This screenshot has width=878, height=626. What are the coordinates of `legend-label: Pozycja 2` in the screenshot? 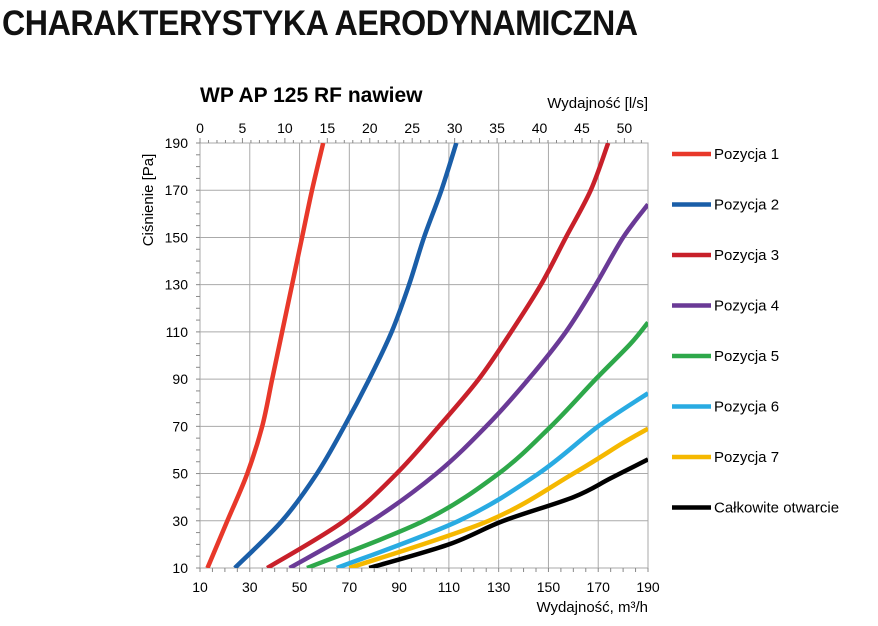 It's located at (746, 205).